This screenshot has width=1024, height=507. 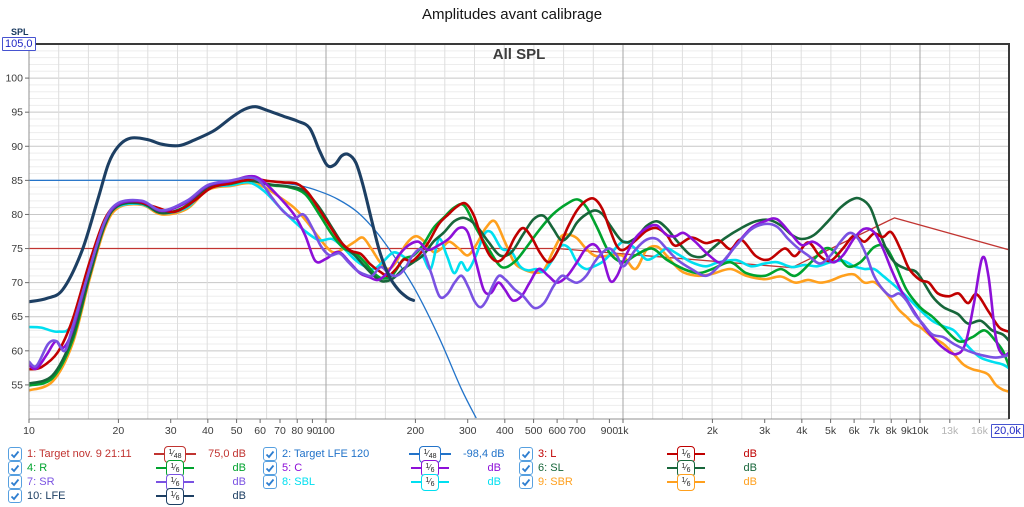 I want to click on trace-label-8: 8: SBL, so click(x=299, y=482).